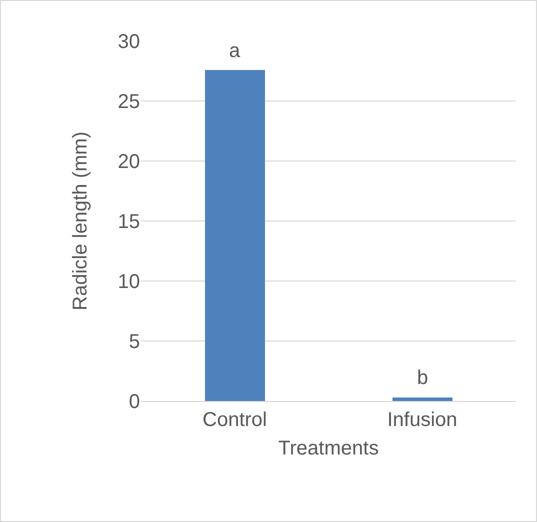  Describe the element at coordinates (134, 342) in the screenshot. I see `y-tick-label: 5` at that location.